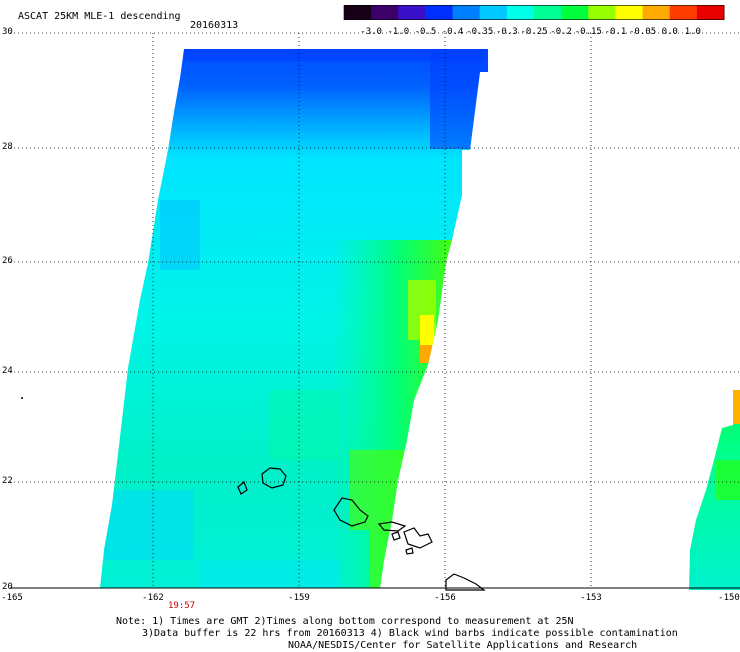  Describe the element at coordinates (396, 536) in the screenshot. I see `island-lanai` at that location.